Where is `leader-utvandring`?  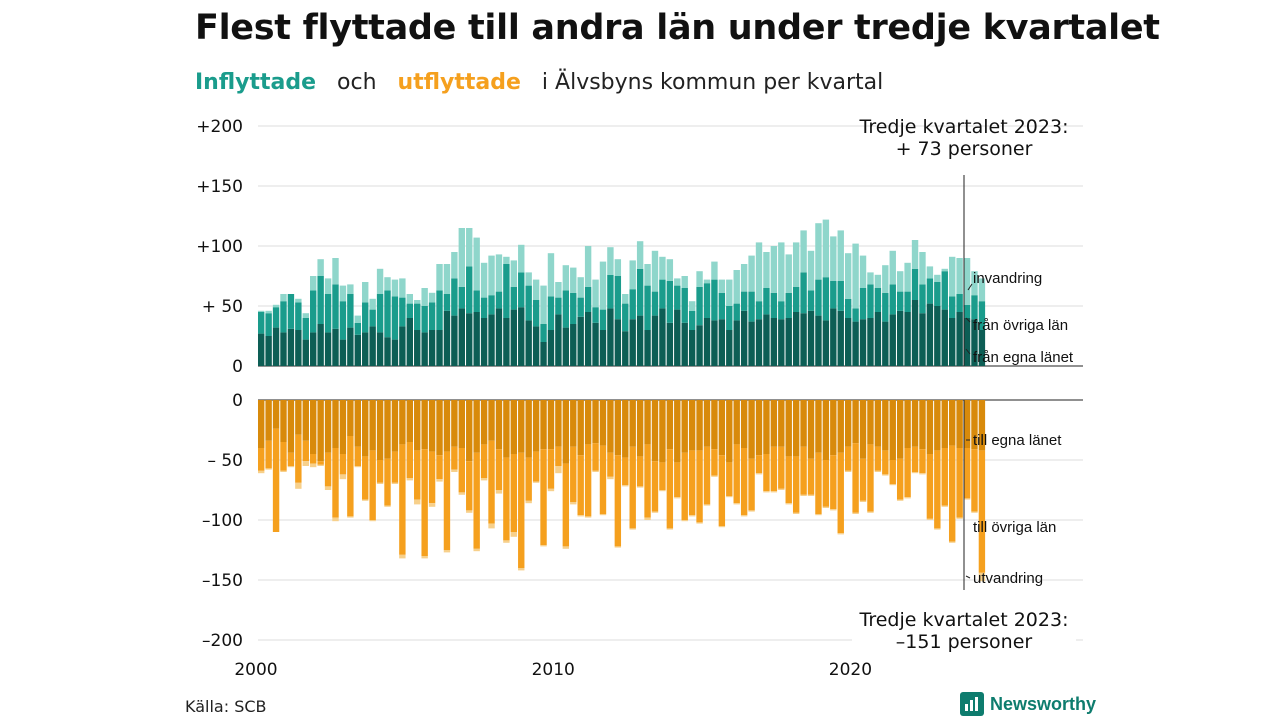 leader-utvandring is located at coordinates (968, 577).